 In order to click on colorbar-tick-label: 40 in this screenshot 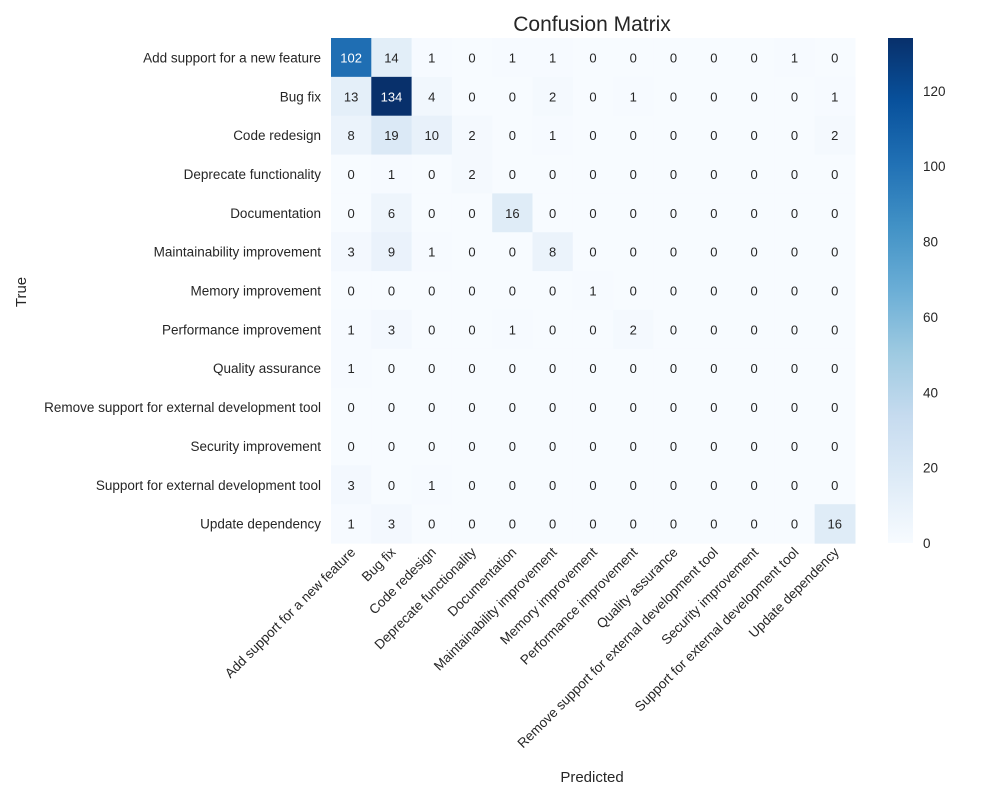, I will do `click(930, 392)`.